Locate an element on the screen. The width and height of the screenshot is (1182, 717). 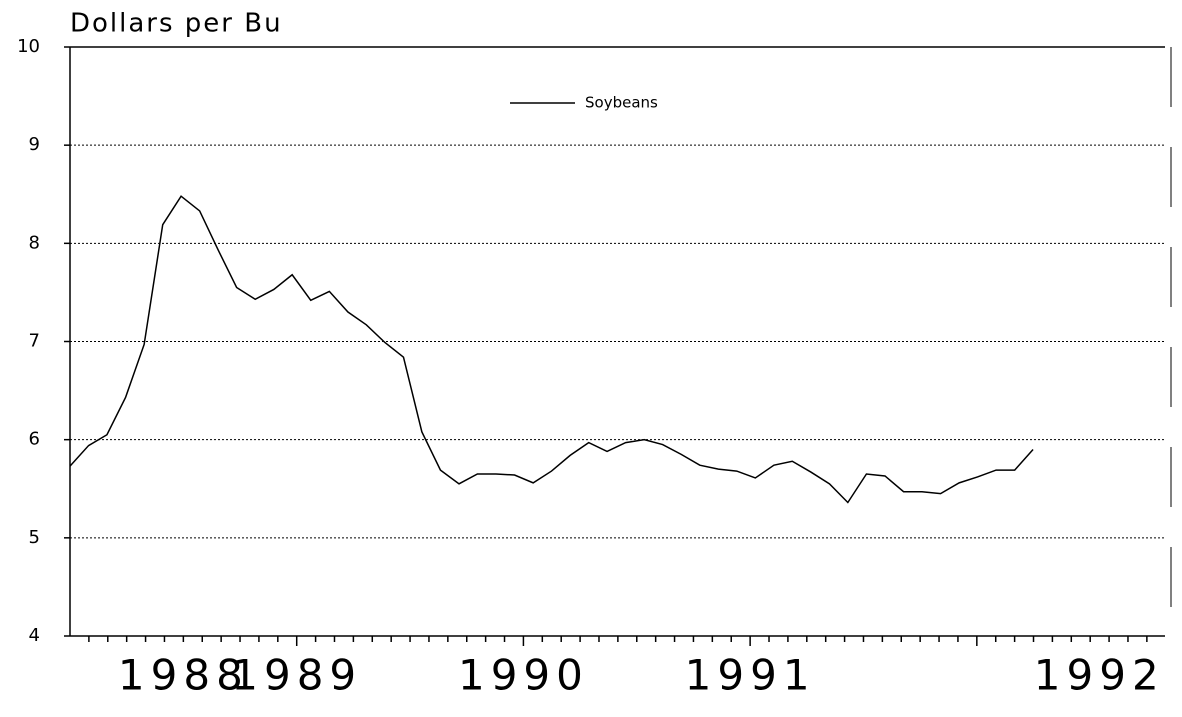
y-tick-label: 5 is located at coordinates (34, 537).